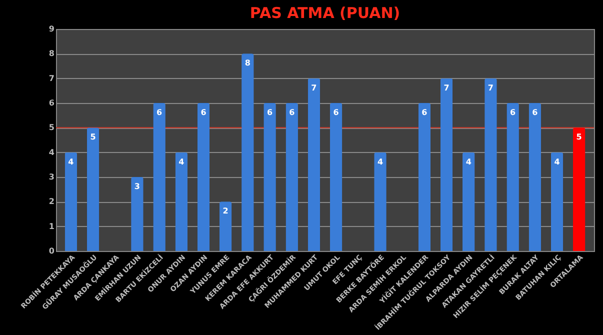  What do you see at coordinates (51, 78) in the screenshot?
I see `y-tick-label: 7` at bounding box center [51, 78].